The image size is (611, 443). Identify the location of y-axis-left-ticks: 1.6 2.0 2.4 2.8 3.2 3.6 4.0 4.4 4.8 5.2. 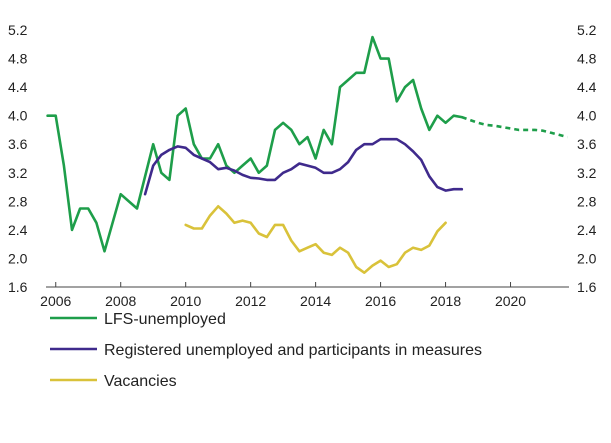
(18, 158).